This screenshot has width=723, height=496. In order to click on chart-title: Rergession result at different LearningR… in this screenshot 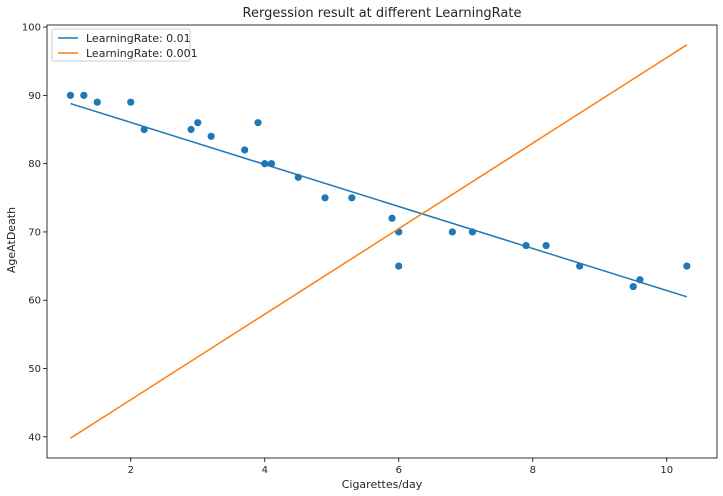, I will do `click(382, 13)`.